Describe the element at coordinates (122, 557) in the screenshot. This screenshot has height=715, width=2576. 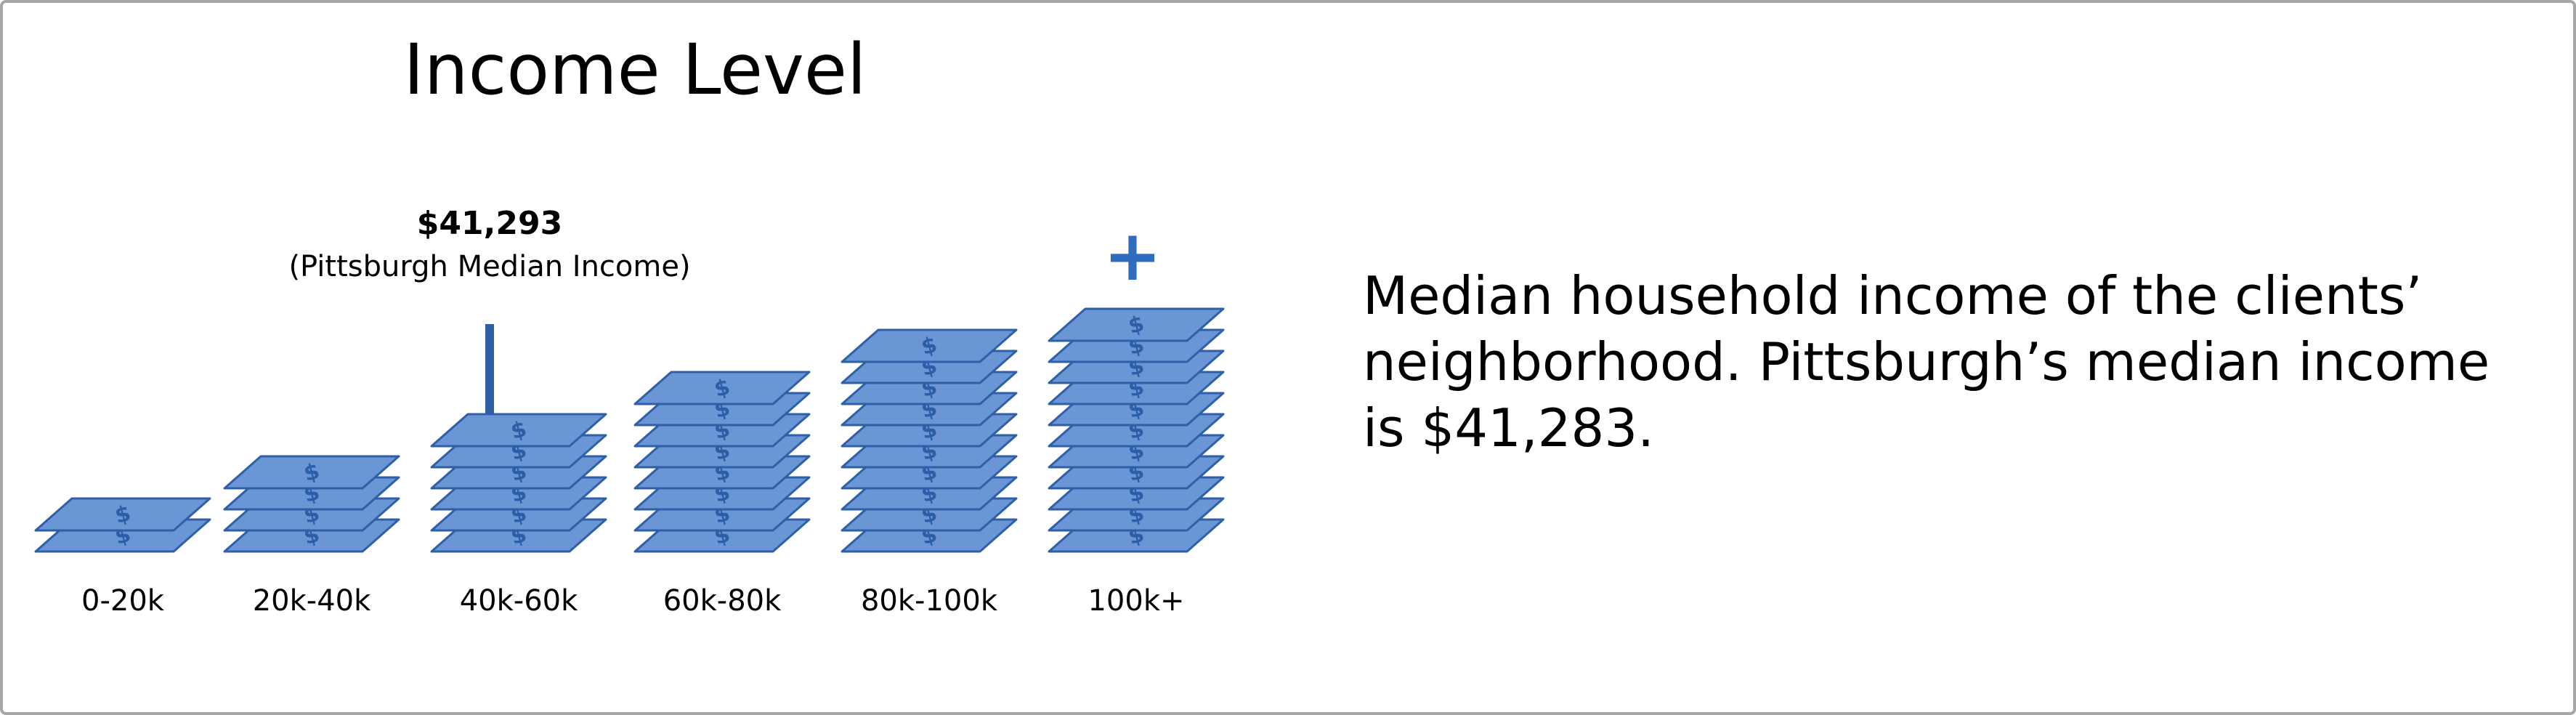
I see `bar-0-20k: $$0-20k` at that location.